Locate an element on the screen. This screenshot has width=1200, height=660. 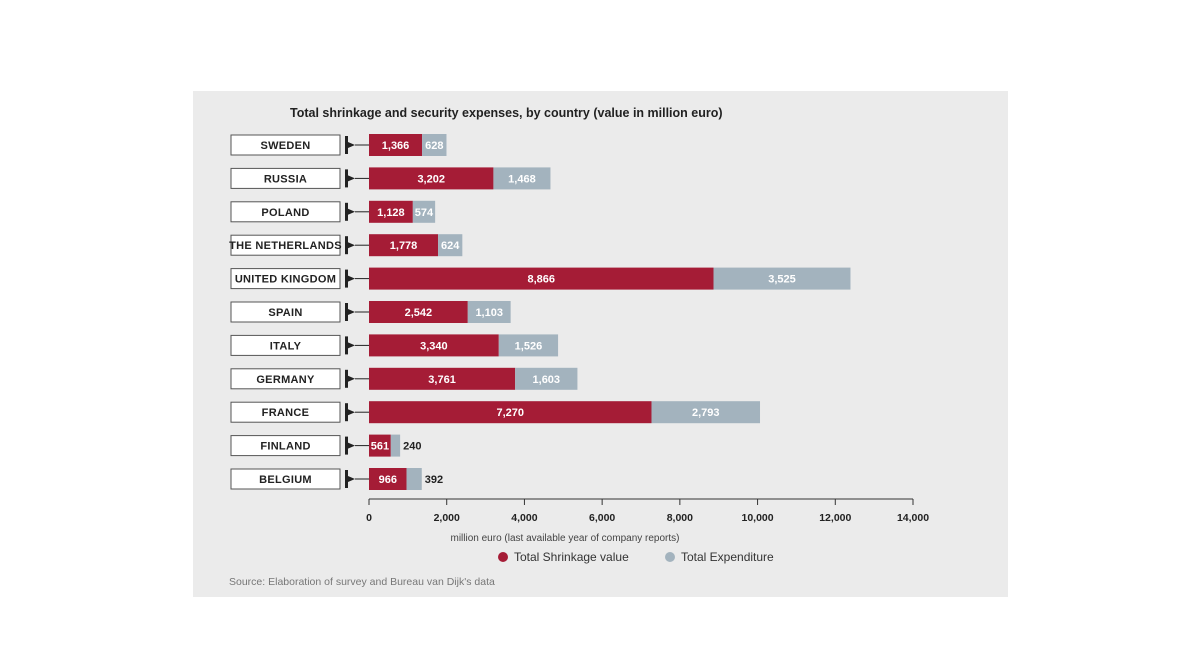
label-shrinkage: 3,761 is located at coordinates (442, 380).